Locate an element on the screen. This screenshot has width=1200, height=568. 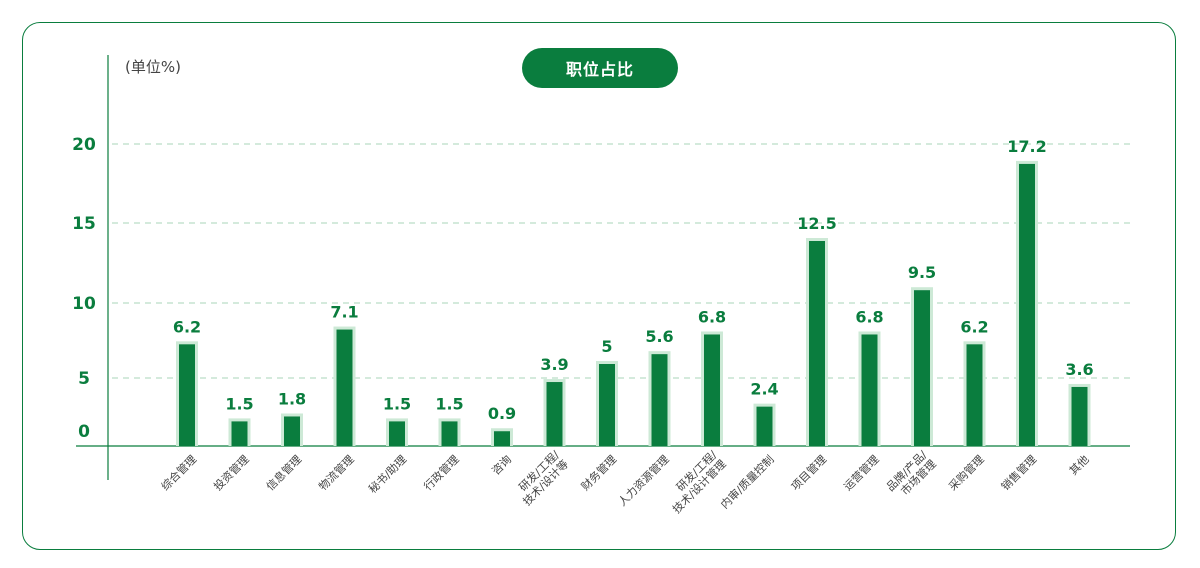
value-label: 1.8 is located at coordinates (292, 398).